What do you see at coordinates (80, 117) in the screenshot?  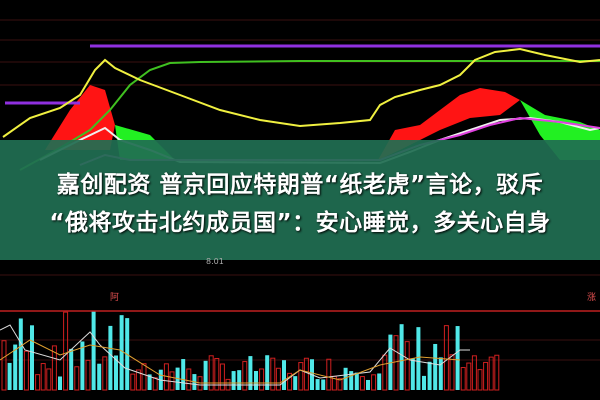 I see `red-cloud-left` at bounding box center [80, 117].